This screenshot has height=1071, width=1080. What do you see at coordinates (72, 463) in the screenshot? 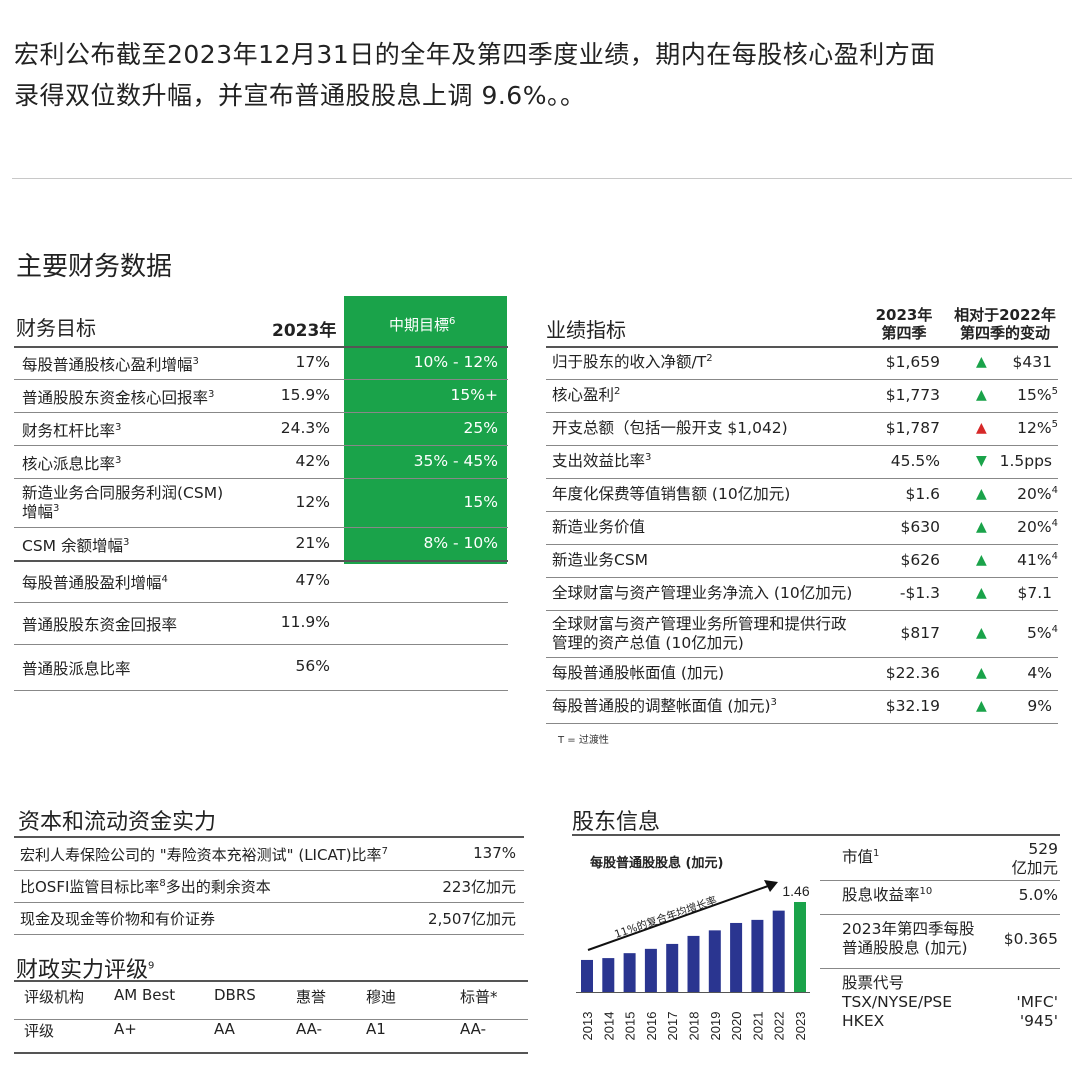
I see `row-label: 核心派息比率3` at bounding box center [72, 463].